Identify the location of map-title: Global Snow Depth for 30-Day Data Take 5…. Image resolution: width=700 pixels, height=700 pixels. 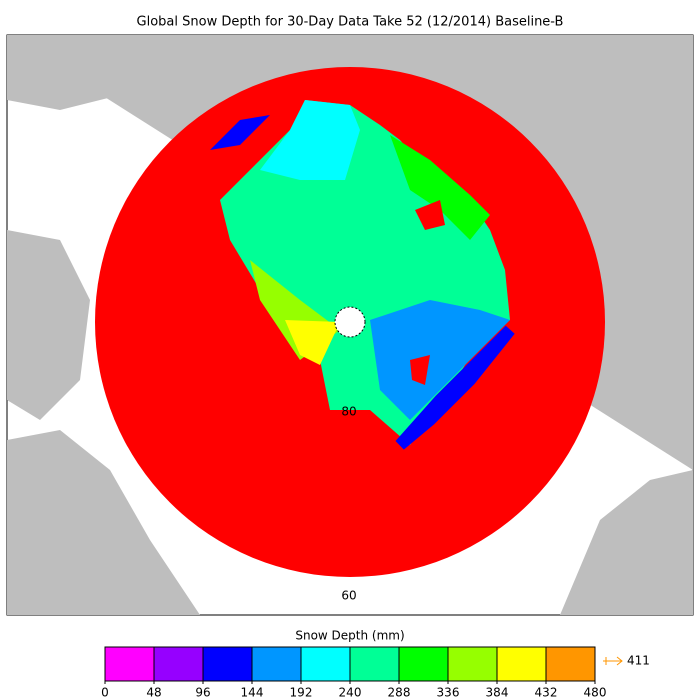
(350, 22).